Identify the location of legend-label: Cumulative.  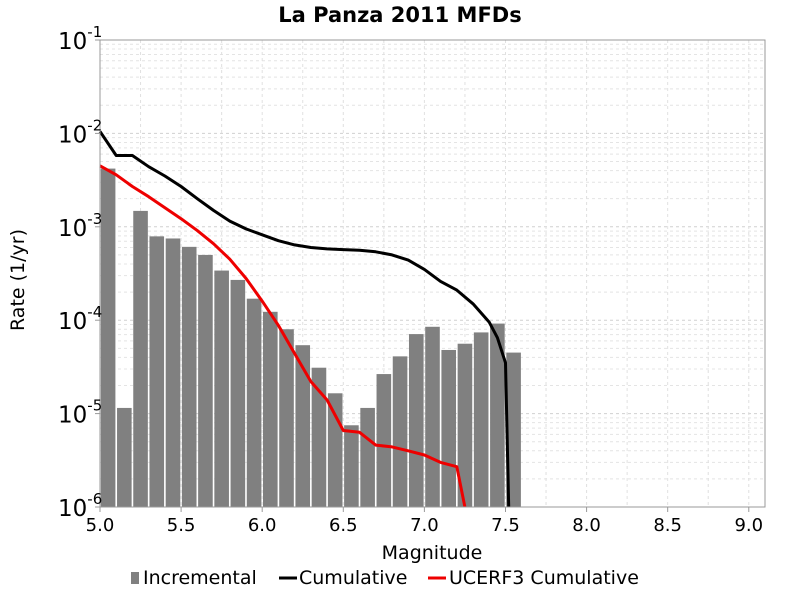
(353, 578).